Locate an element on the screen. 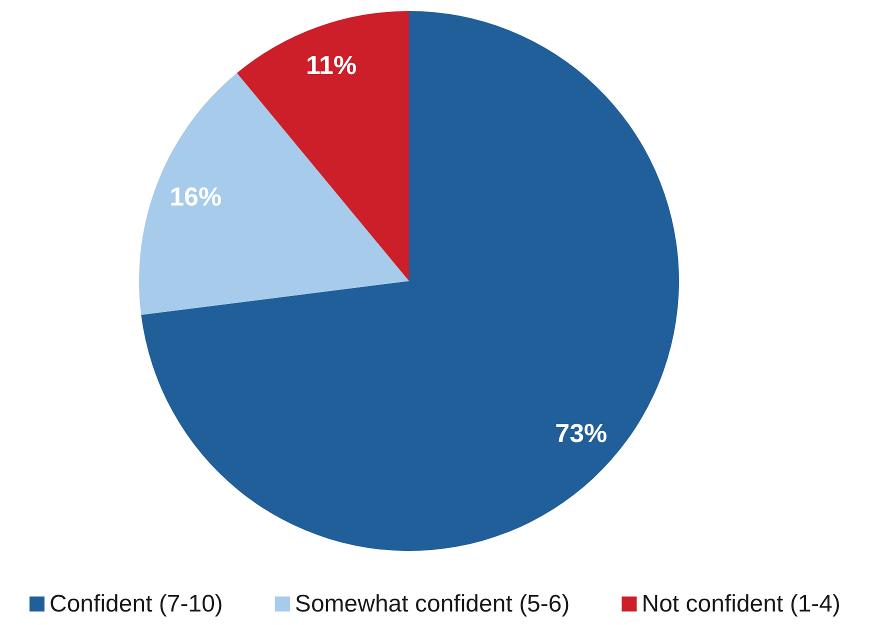 Image resolution: width=870 pixels, height=625 pixels. legend-label: Somewhat confident (5-6) is located at coordinates (432, 604).